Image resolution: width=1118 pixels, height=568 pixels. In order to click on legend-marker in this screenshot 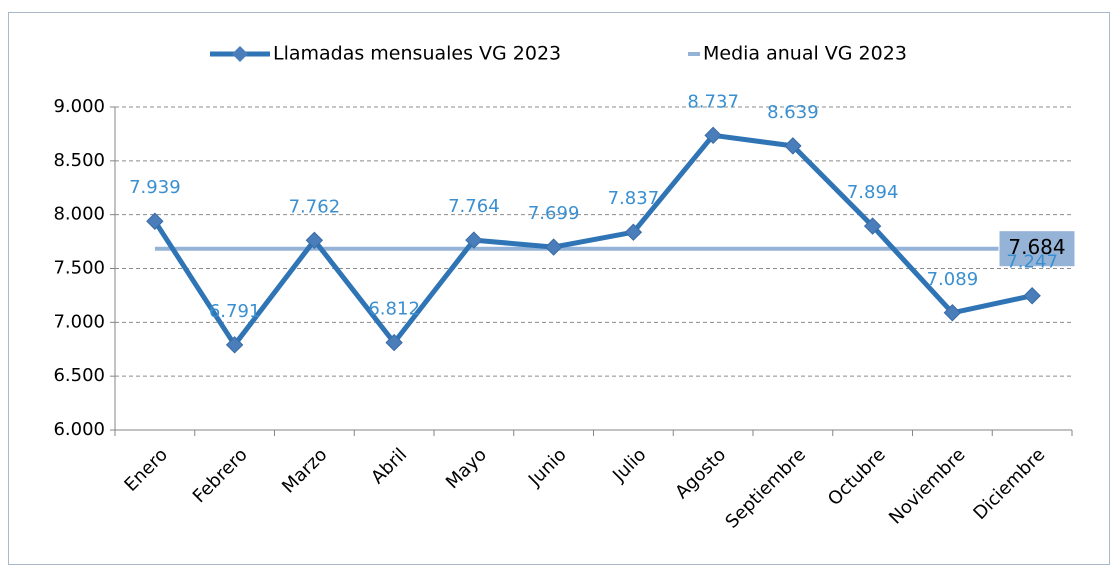, I will do `click(240, 54)`.